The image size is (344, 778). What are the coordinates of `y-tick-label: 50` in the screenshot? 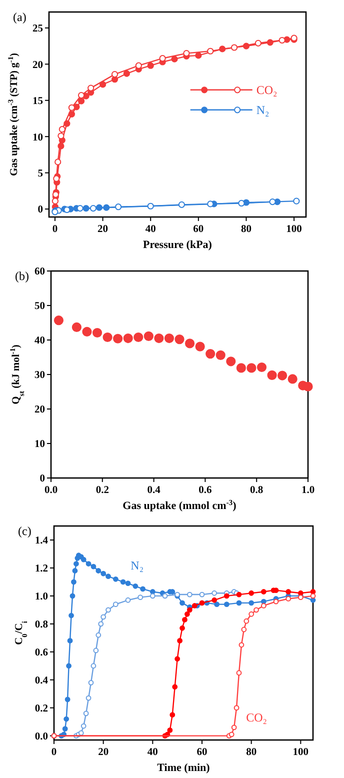 It's located at (39, 306).